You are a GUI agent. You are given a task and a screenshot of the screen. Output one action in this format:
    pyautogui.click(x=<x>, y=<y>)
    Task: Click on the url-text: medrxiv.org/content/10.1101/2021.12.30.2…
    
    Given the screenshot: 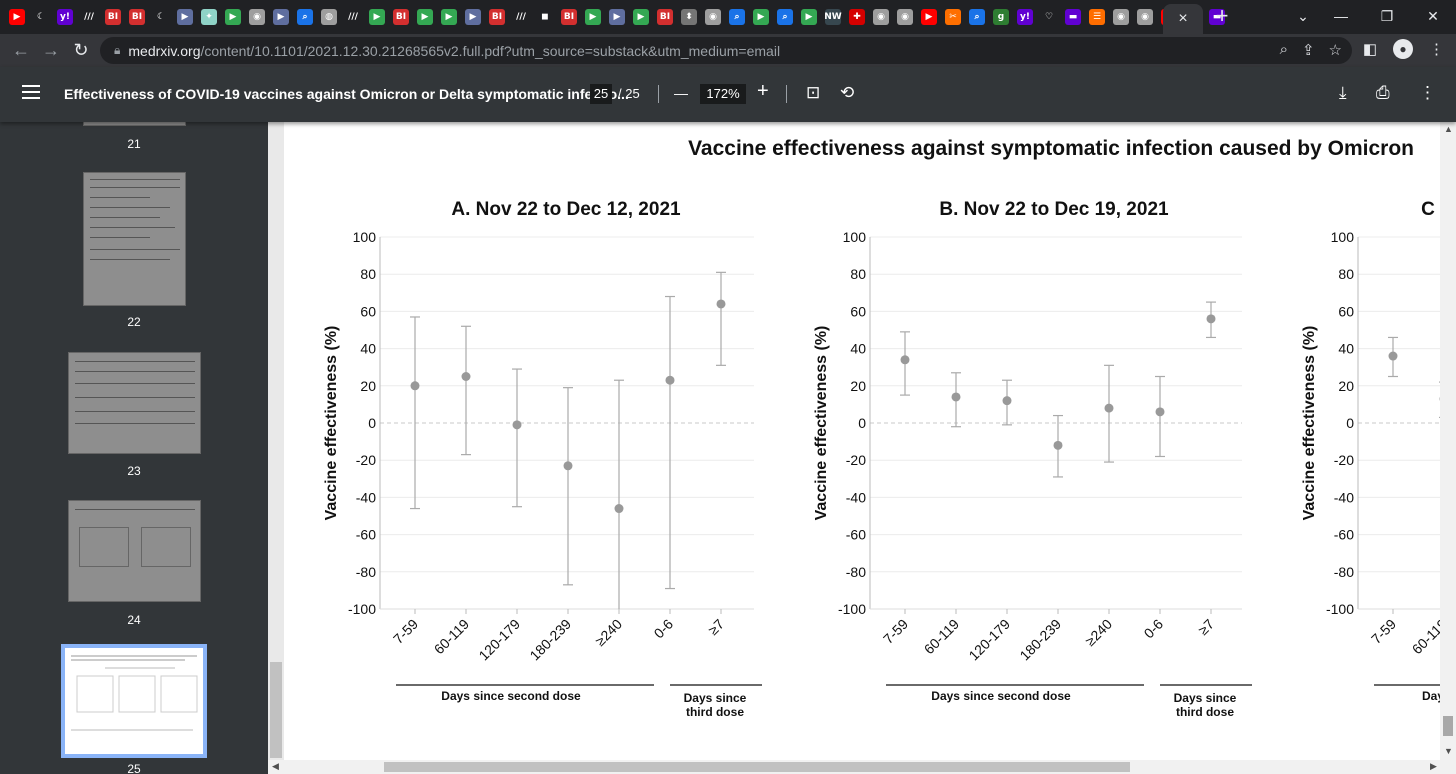 What is the action you would take?
    pyautogui.click(x=454, y=50)
    